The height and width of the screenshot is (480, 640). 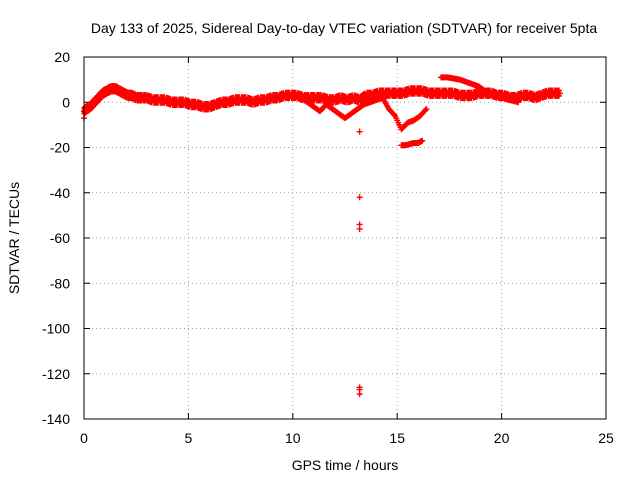 I want to click on y-tick-label: -40, so click(x=60, y=193).